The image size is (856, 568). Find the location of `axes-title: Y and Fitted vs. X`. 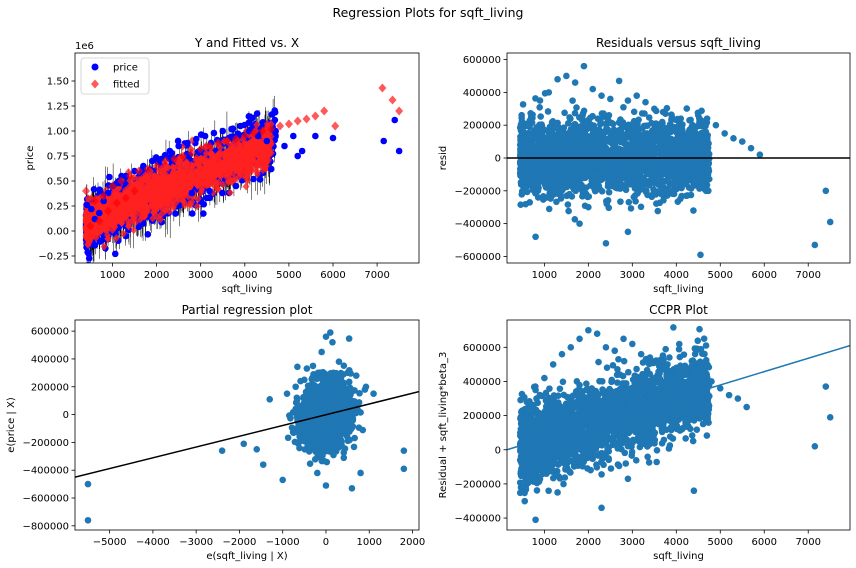

axes-title: Y and Fitted vs. X is located at coordinates (246, 43).